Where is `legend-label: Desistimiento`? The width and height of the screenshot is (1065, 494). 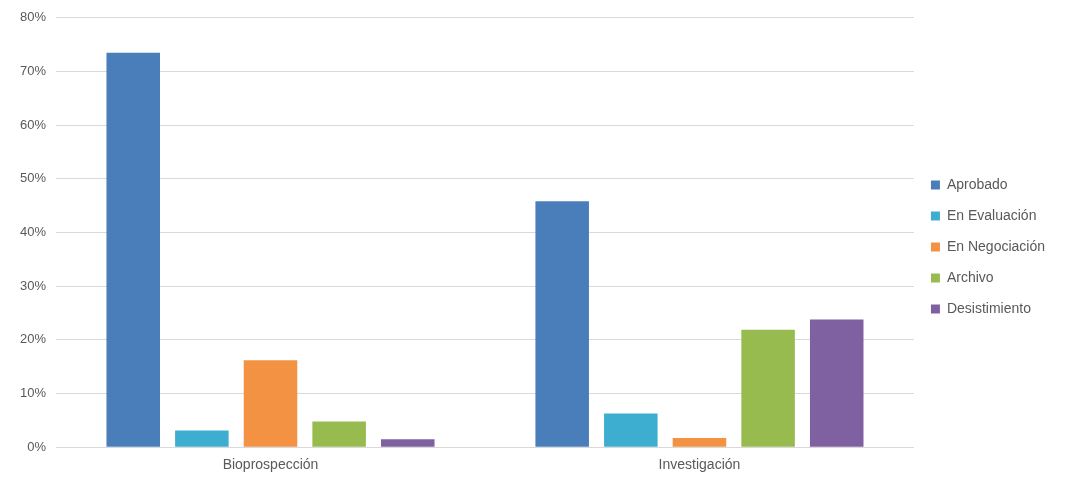
legend-label: Desistimiento is located at coordinates (989, 307).